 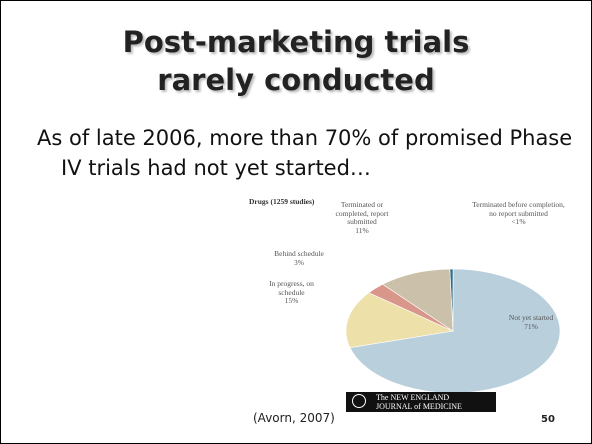 What do you see at coordinates (294, 418) in the screenshot?
I see `citation: (Avorn, 2007)` at bounding box center [294, 418].